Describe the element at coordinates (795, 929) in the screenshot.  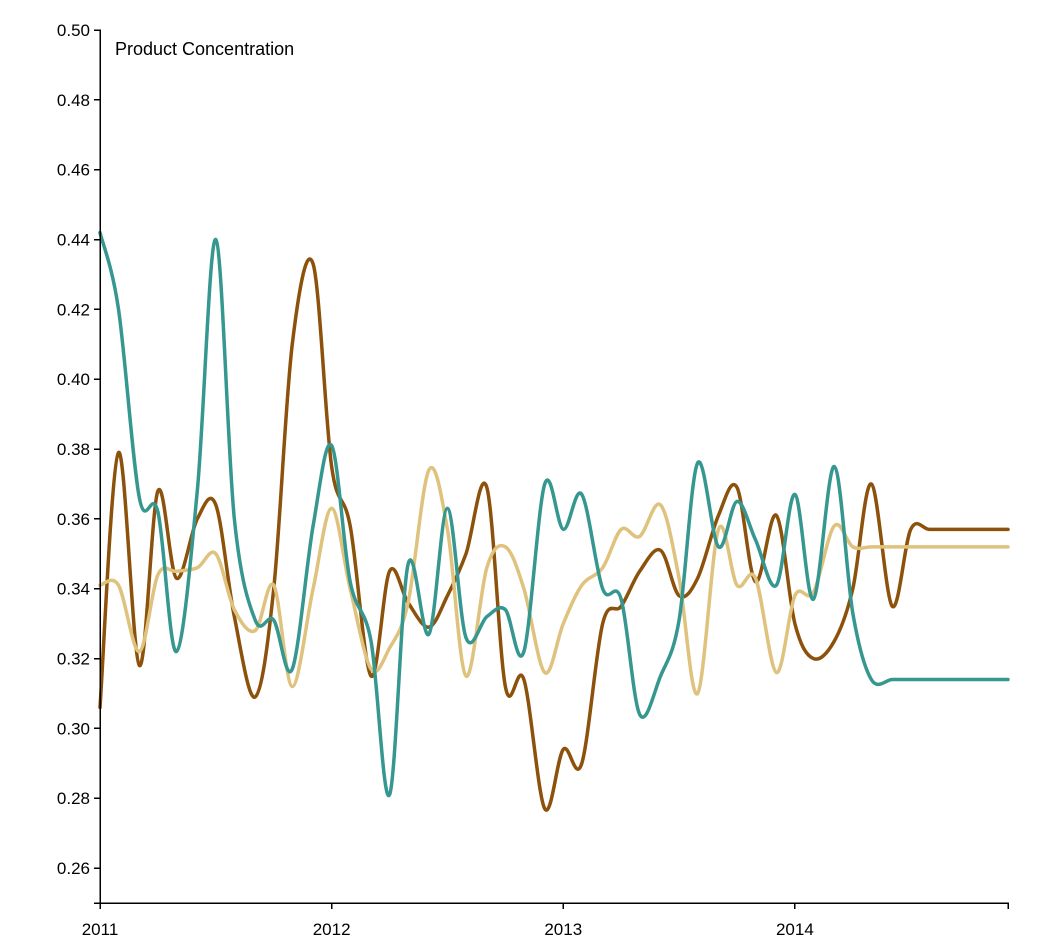
I see `x-tick-label: 2014` at that location.